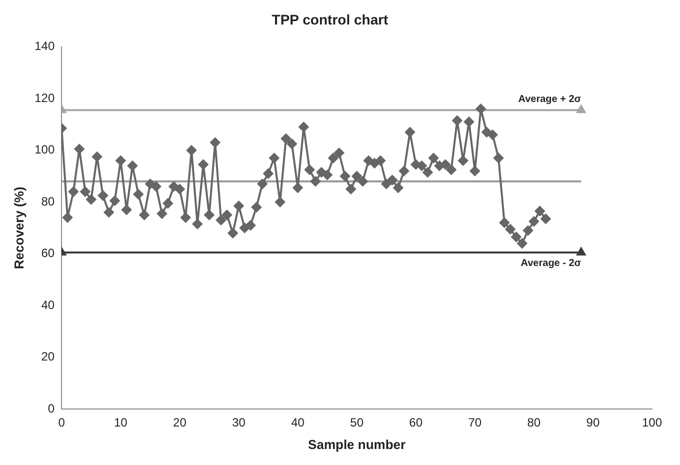  Describe the element at coordinates (48, 357) in the screenshot. I see `y-tick-label: 20` at that location.